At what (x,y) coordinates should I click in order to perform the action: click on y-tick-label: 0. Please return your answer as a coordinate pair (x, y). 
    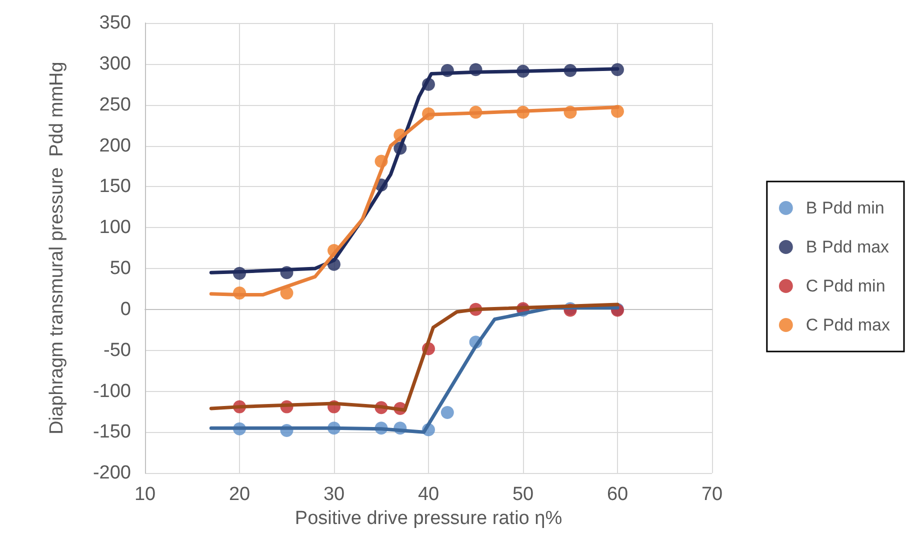
    Looking at the image, I should click on (125, 309).